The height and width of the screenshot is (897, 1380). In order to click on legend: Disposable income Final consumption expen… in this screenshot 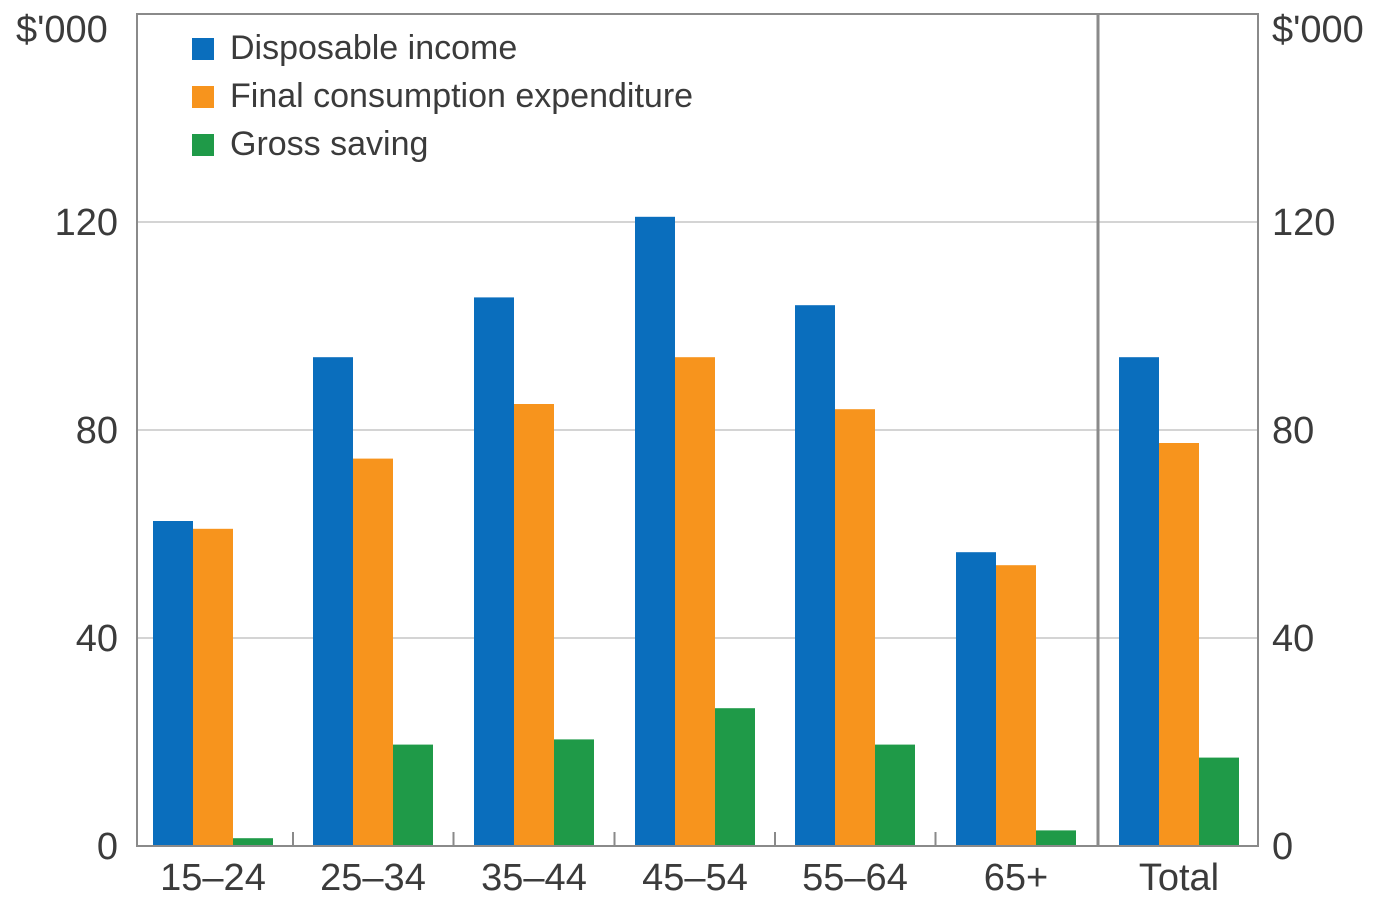, I will do `click(442, 96)`.